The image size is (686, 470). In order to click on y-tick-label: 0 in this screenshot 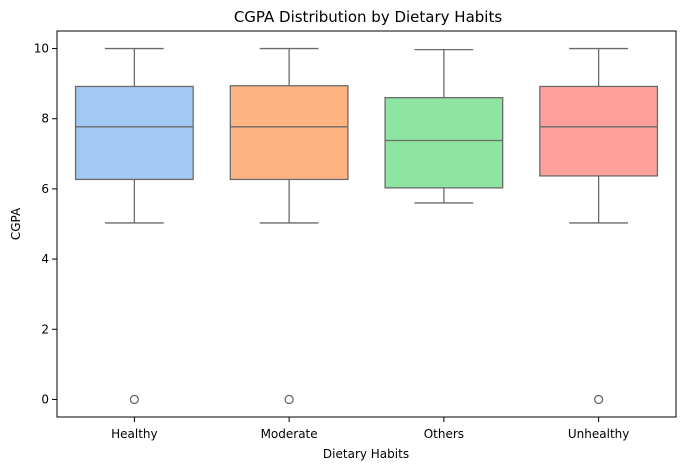, I will do `click(45, 399)`.